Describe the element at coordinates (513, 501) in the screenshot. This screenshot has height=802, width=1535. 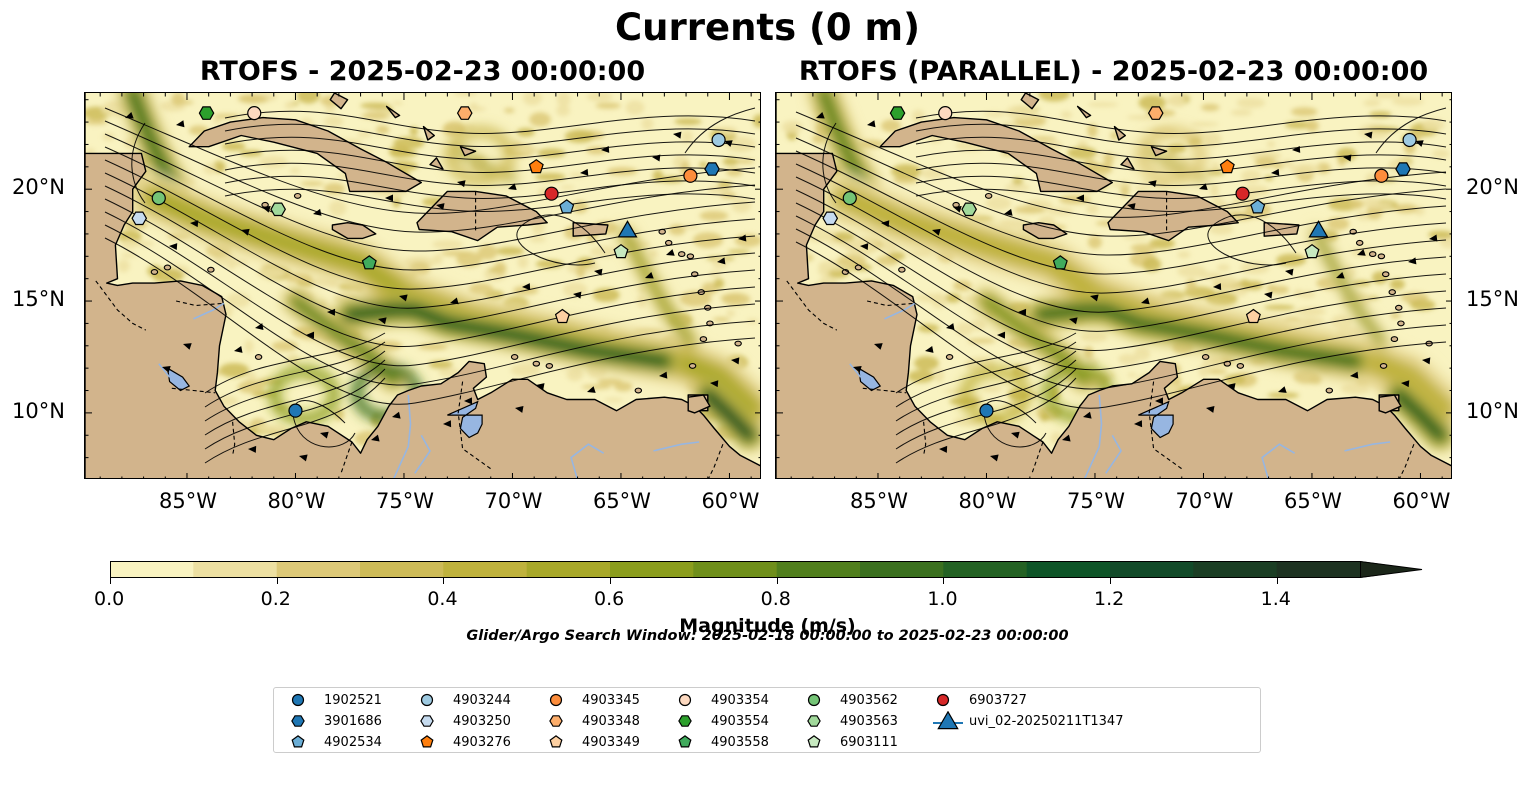
I see `lon-tick-label: 70°W` at that location.